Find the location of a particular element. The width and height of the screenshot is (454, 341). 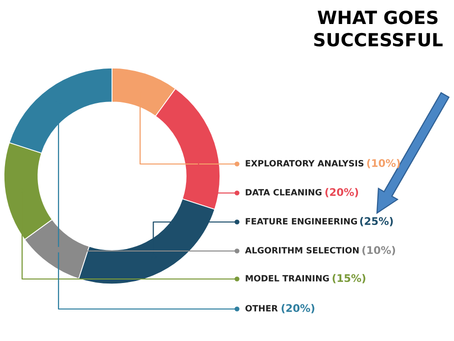

legend-label: DATA CLEANING is located at coordinates (284, 192).